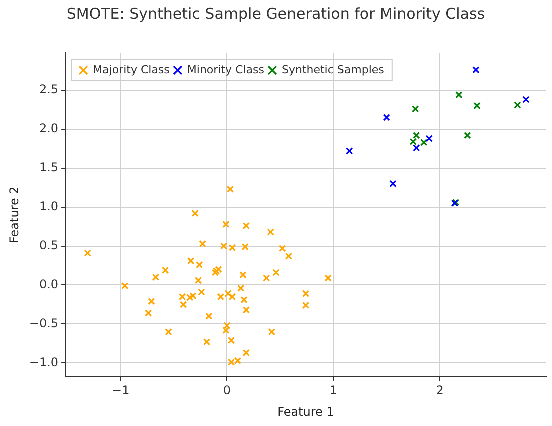  I want to click on legend-label: Majority Class, so click(131, 69).